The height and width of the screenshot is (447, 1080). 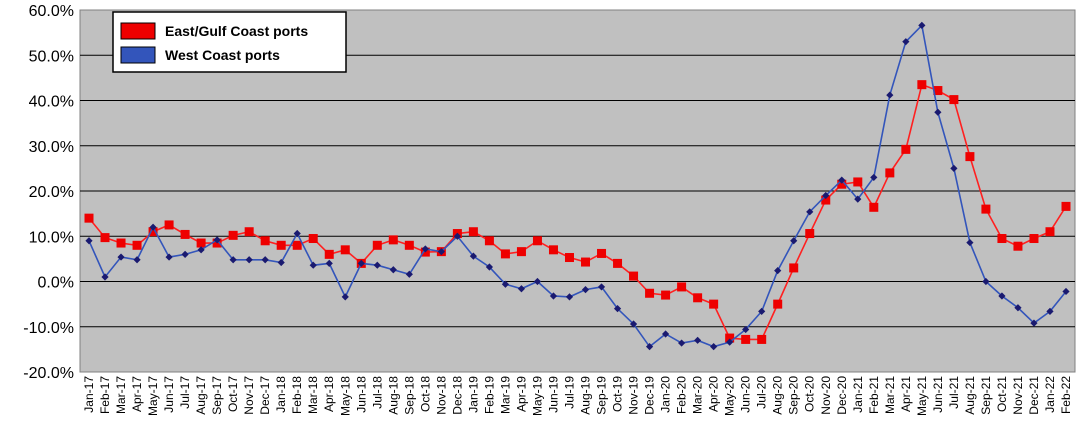 I want to click on x-tick-label: Oct-20, so click(x=810, y=394).